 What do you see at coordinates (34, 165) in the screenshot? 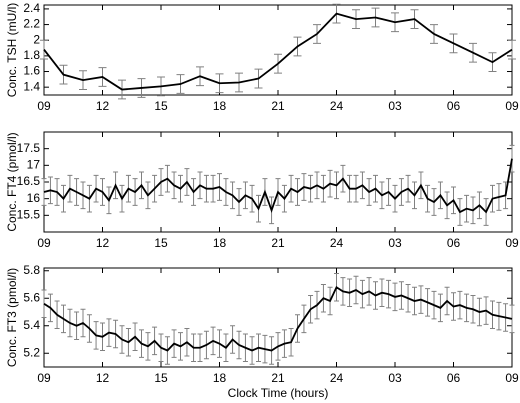
I see `y-tick-label: 17` at bounding box center [34, 165].